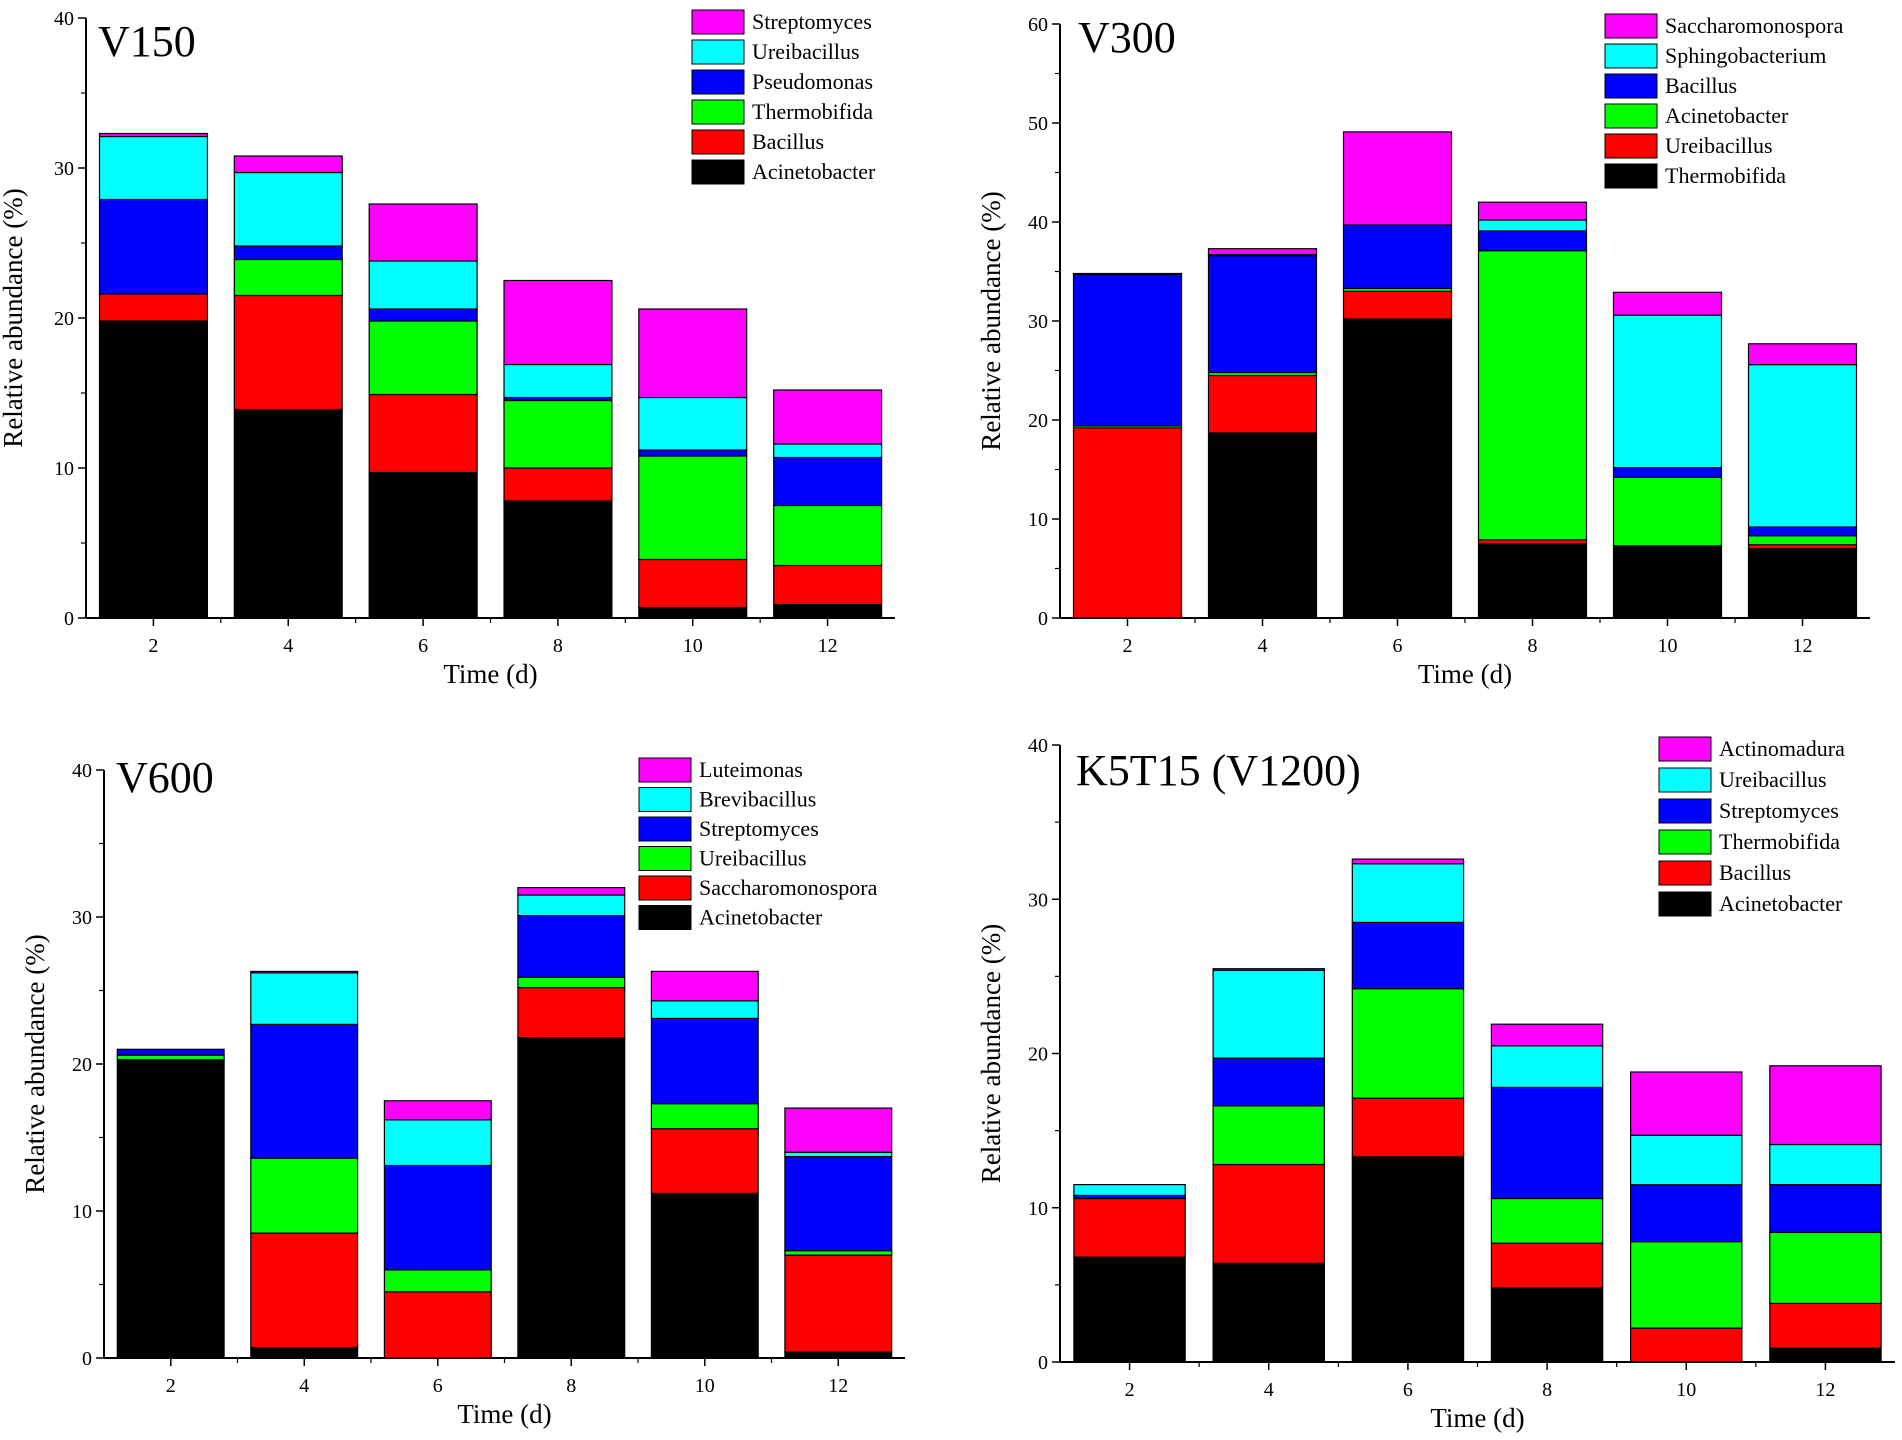 Image resolution: width=1902 pixels, height=1440 pixels. Describe the element at coordinates (757, 799) in the screenshot. I see `legend-label: Brevibacillus` at that location.